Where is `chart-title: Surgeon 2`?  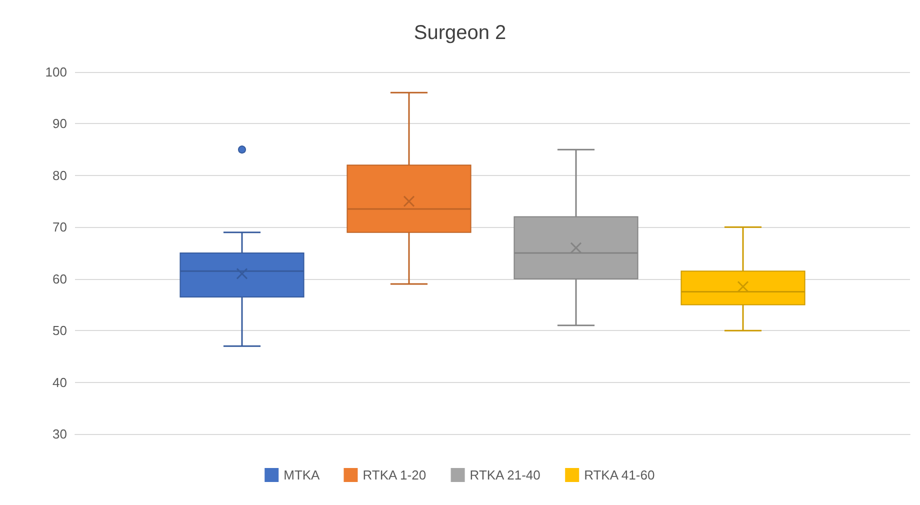 chart-title: Surgeon 2 is located at coordinates (460, 33).